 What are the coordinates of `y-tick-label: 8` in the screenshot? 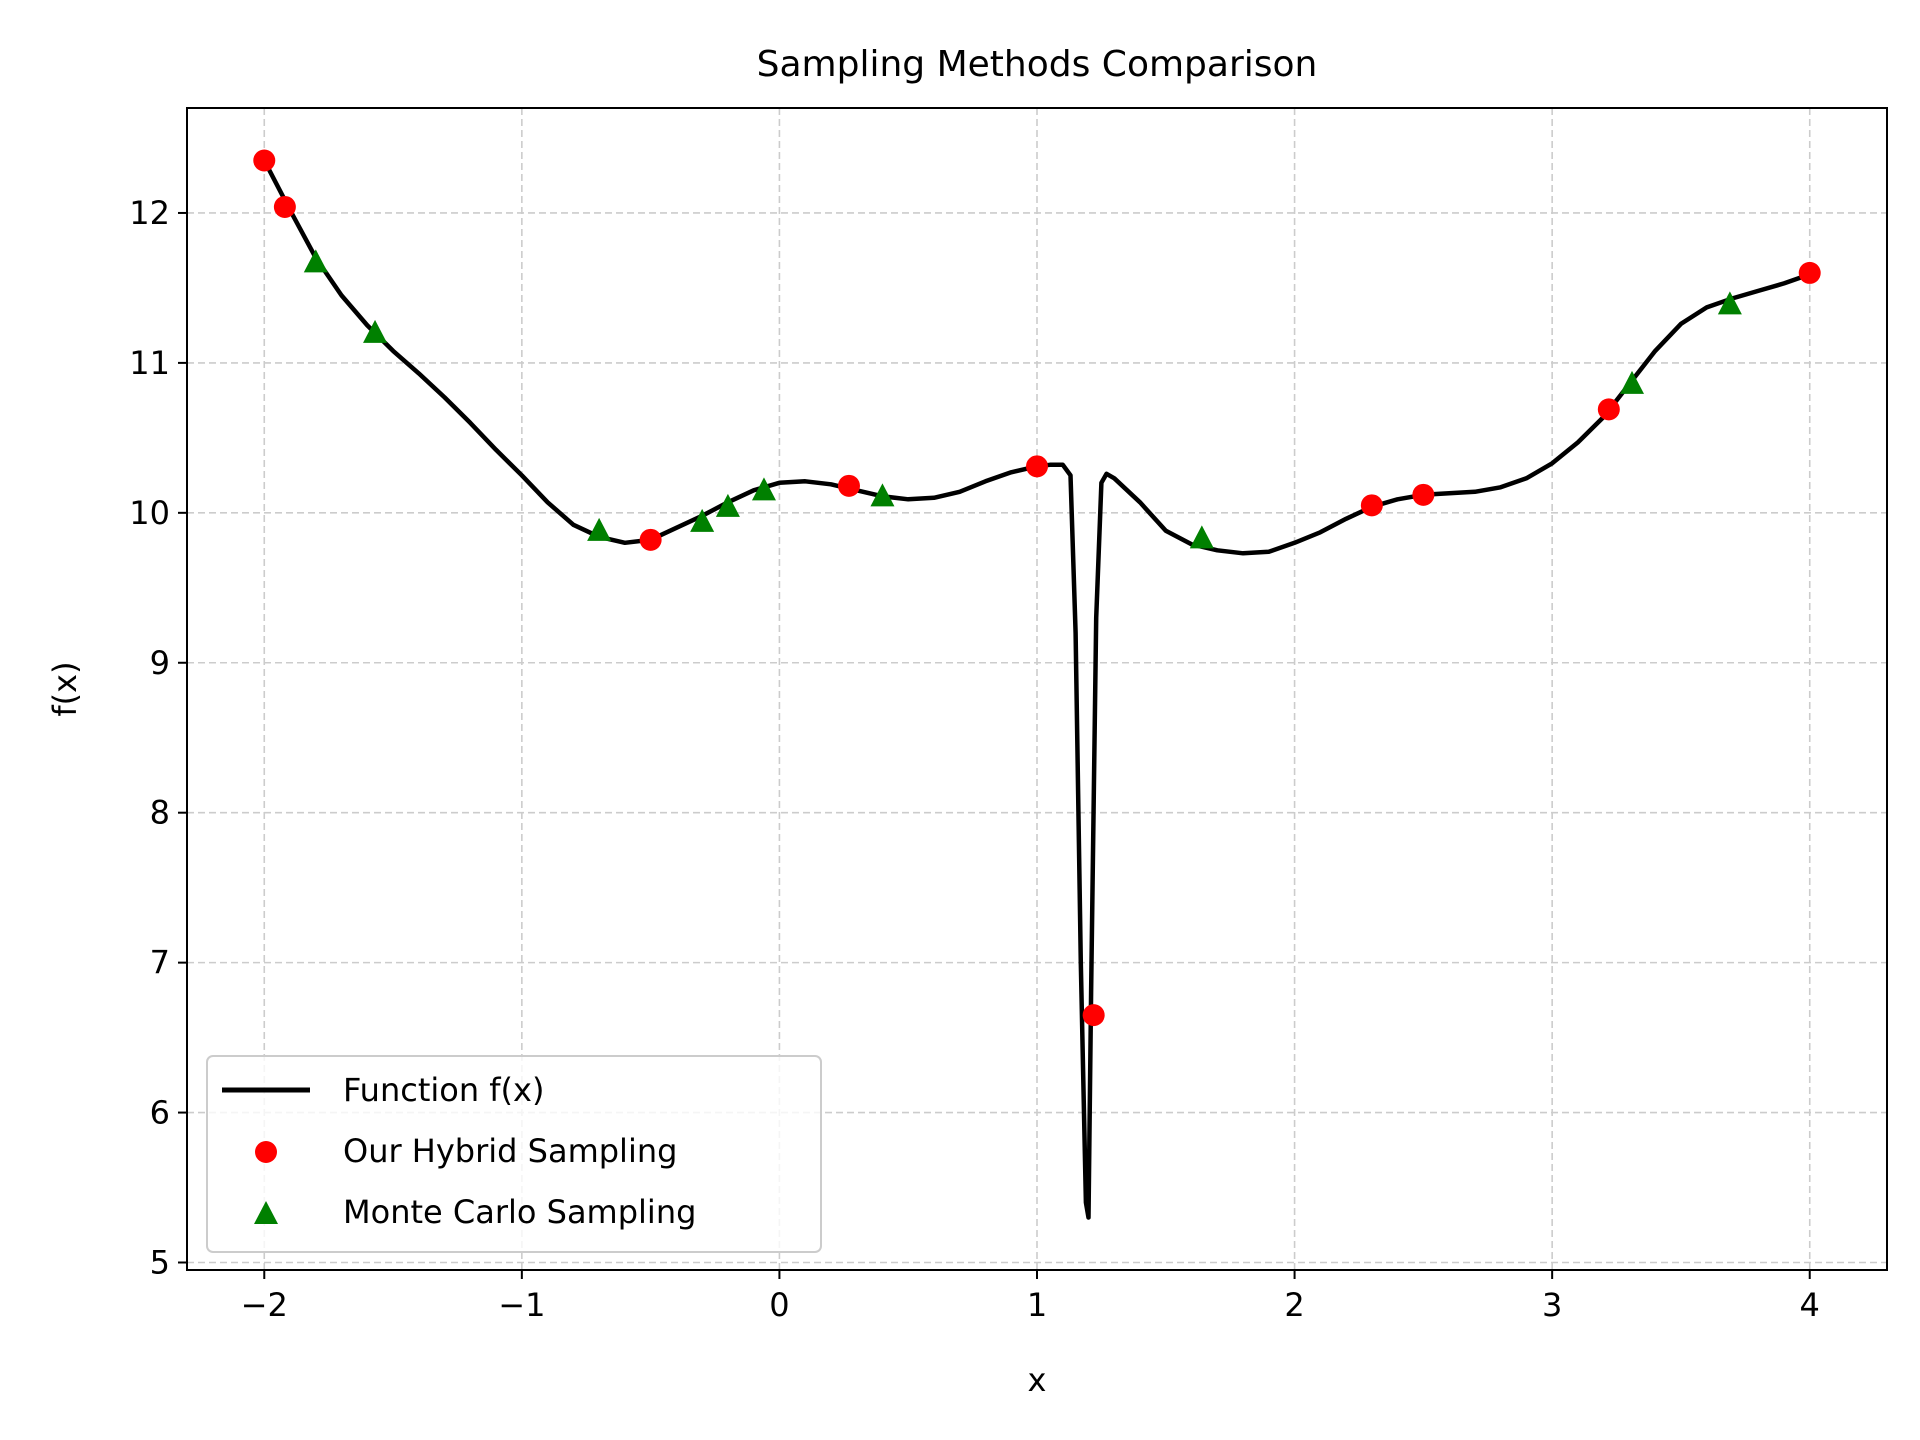 It's located at (160, 813).